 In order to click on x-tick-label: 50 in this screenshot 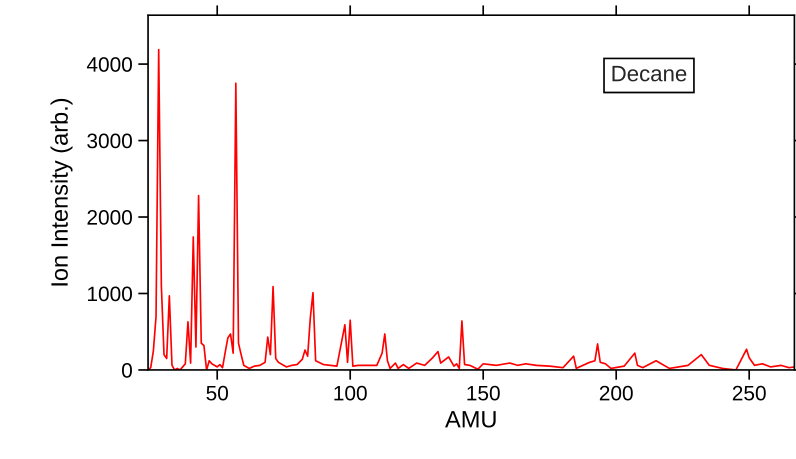, I will do `click(217, 393)`.